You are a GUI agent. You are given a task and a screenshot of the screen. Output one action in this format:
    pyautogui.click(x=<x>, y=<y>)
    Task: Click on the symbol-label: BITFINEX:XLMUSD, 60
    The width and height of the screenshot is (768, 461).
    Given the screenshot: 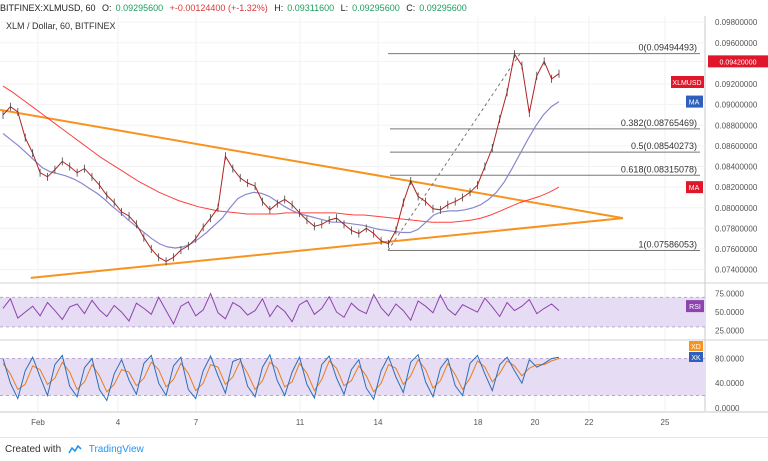 What is the action you would take?
    pyautogui.click(x=48, y=8)
    